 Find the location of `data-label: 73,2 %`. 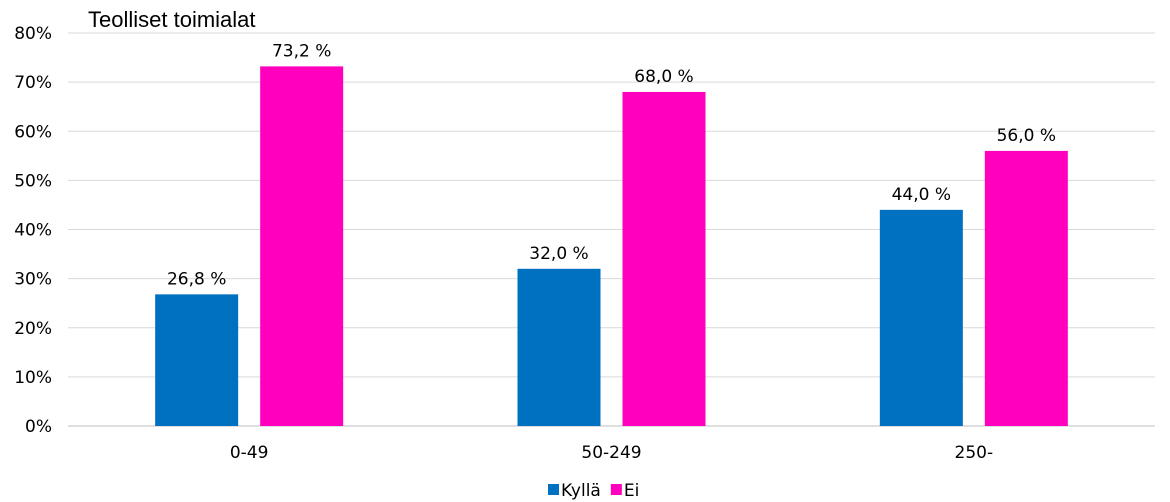

data-label: 73,2 % is located at coordinates (301, 51).